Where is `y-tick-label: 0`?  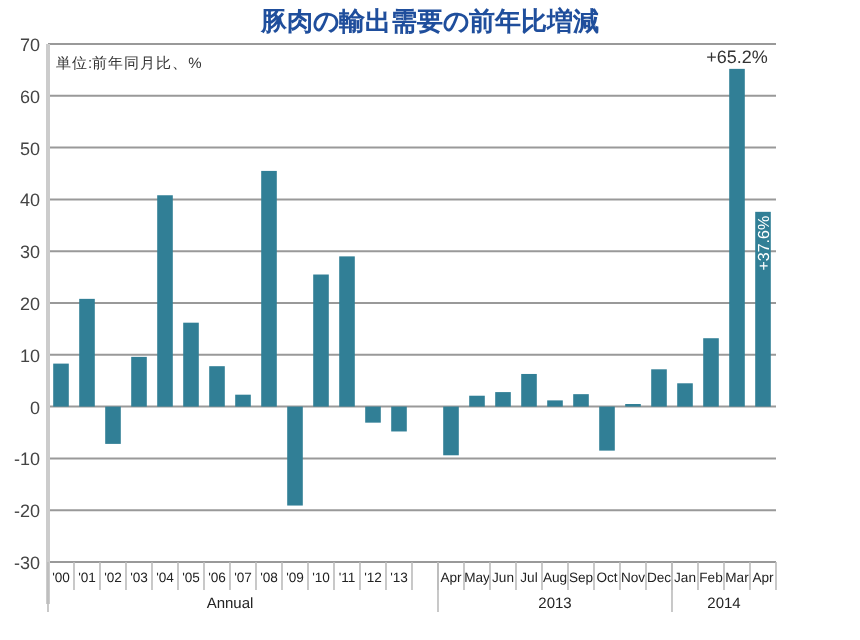
y-tick-label: 0 is located at coordinates (34, 407).